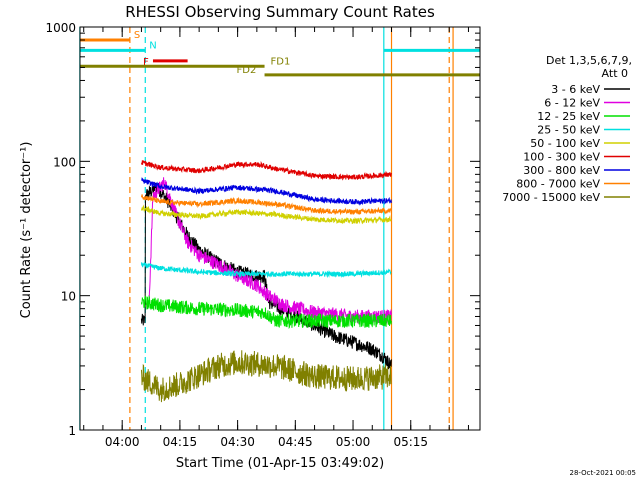  Describe the element at coordinates (295, 442) in the screenshot. I see `x-tick-label-3: 04:45` at that location.